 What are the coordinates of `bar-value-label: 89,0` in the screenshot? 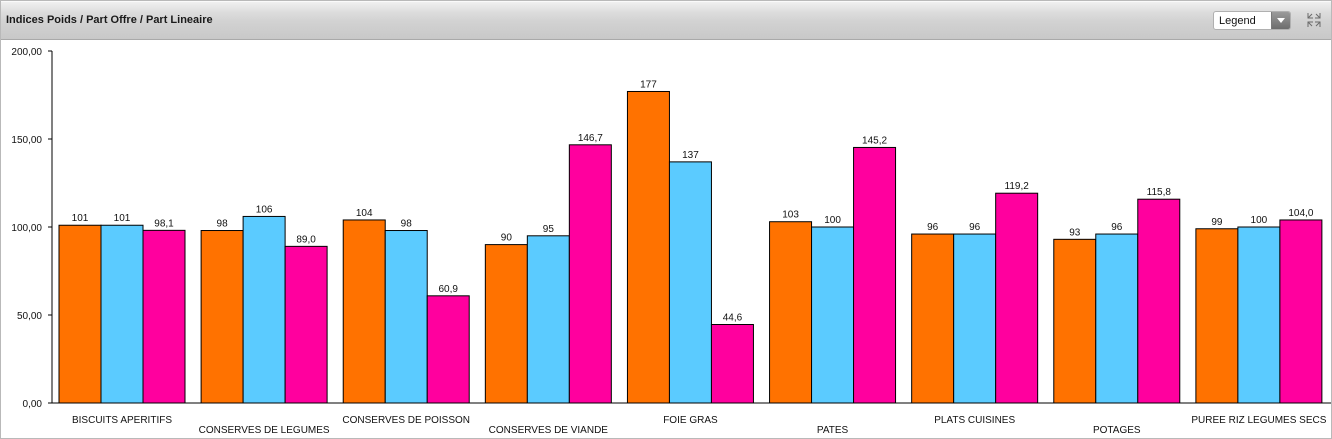 It's located at (306, 239).